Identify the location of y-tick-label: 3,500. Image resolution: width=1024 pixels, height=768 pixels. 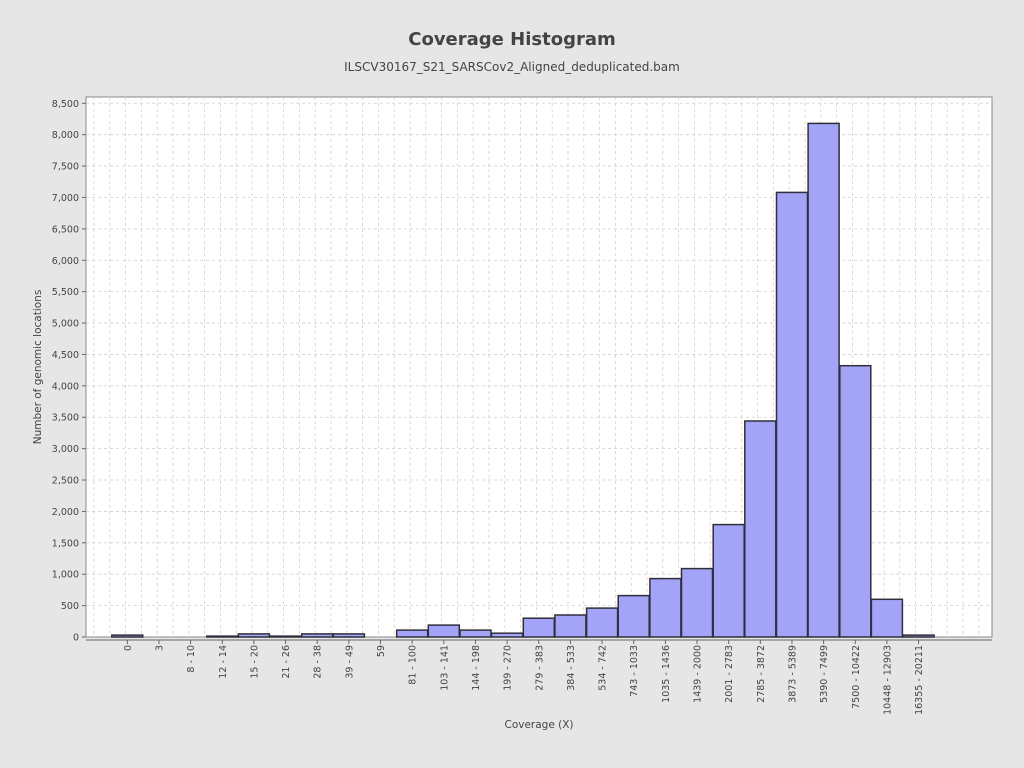
(65, 418).